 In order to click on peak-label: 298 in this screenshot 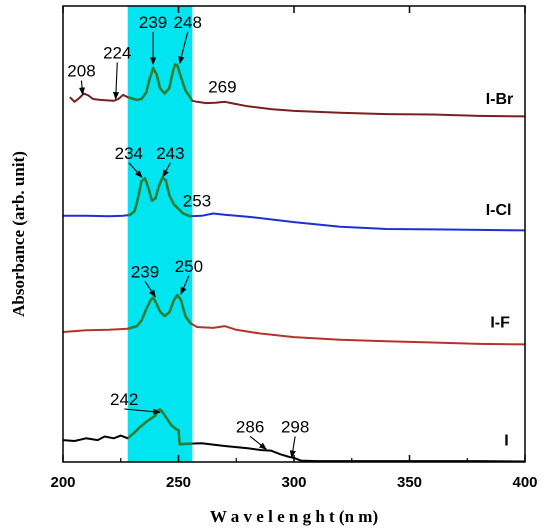, I will do `click(295, 426)`.